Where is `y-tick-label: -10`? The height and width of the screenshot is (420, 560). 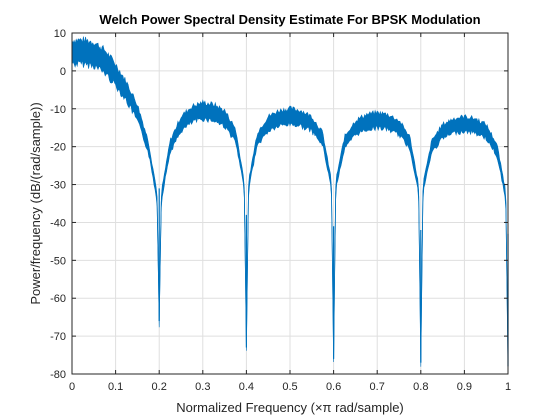 y-tick-label: -10 is located at coordinates (58, 110).